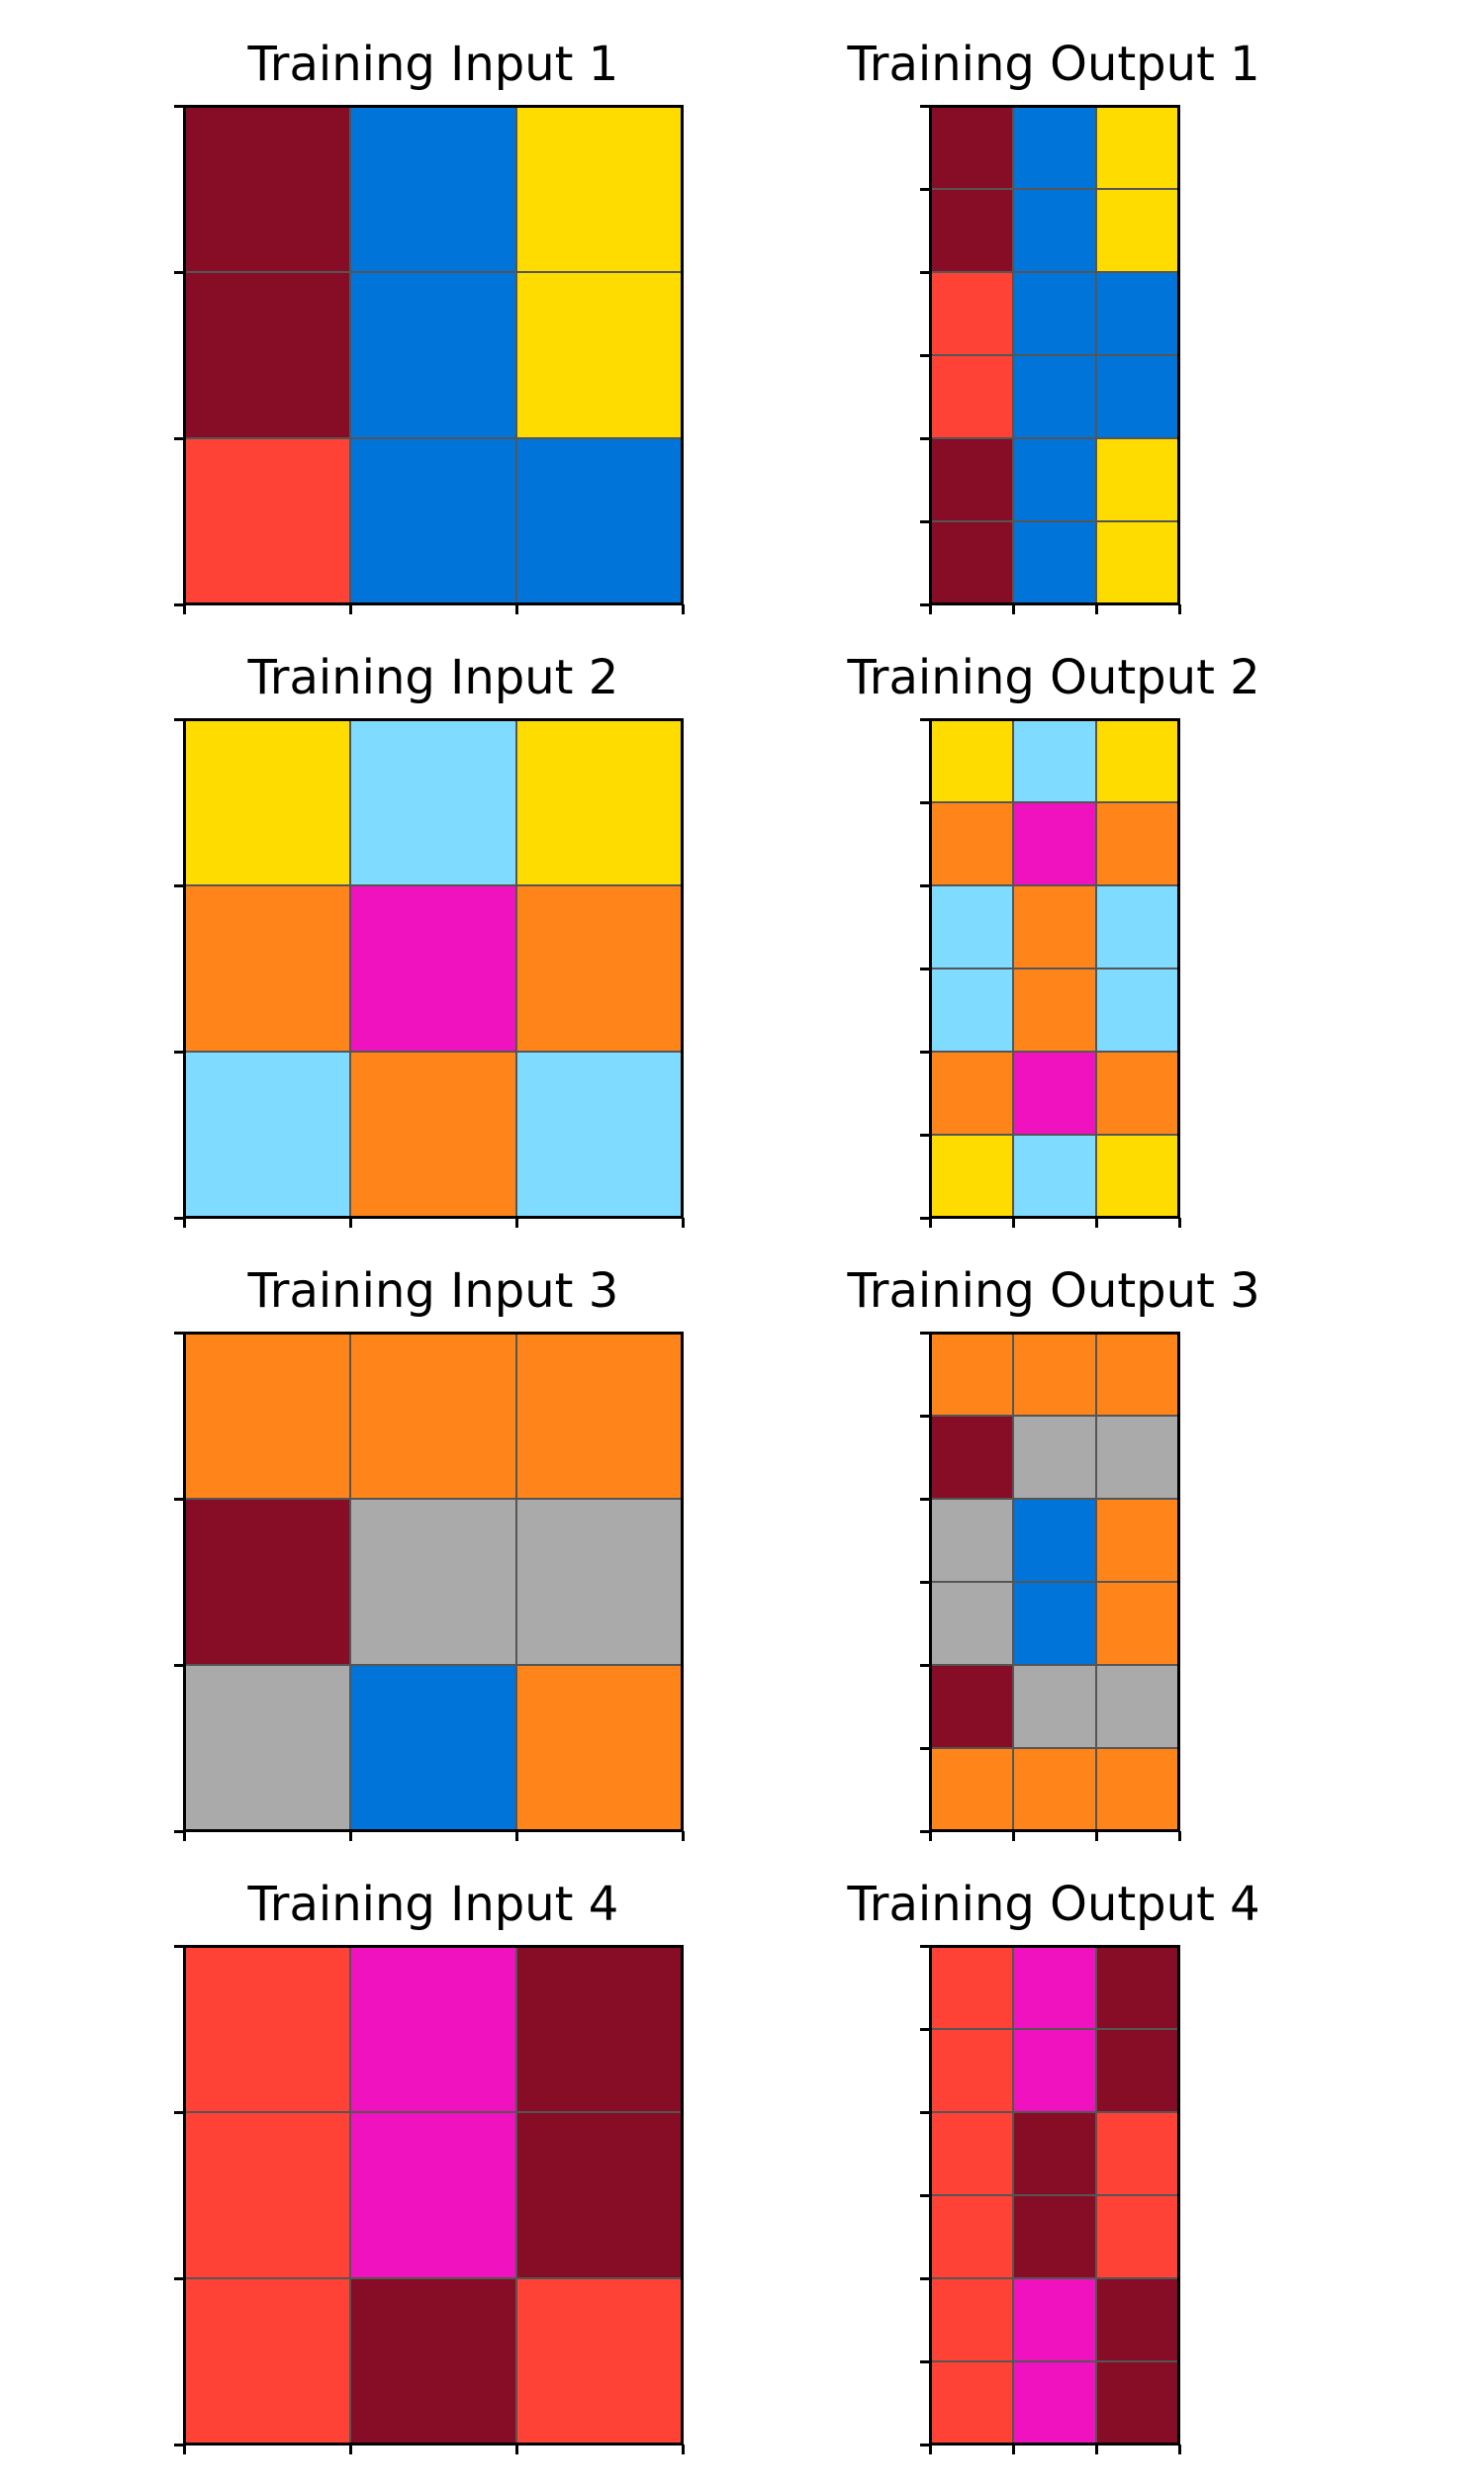 The image size is (1484, 2492). I want to click on training-input-2-x-tick, so click(516, 1223).